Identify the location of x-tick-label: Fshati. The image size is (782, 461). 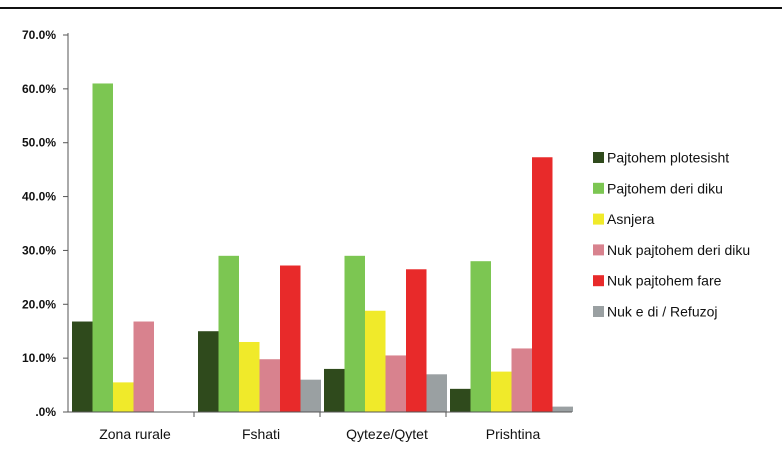
(261, 434).